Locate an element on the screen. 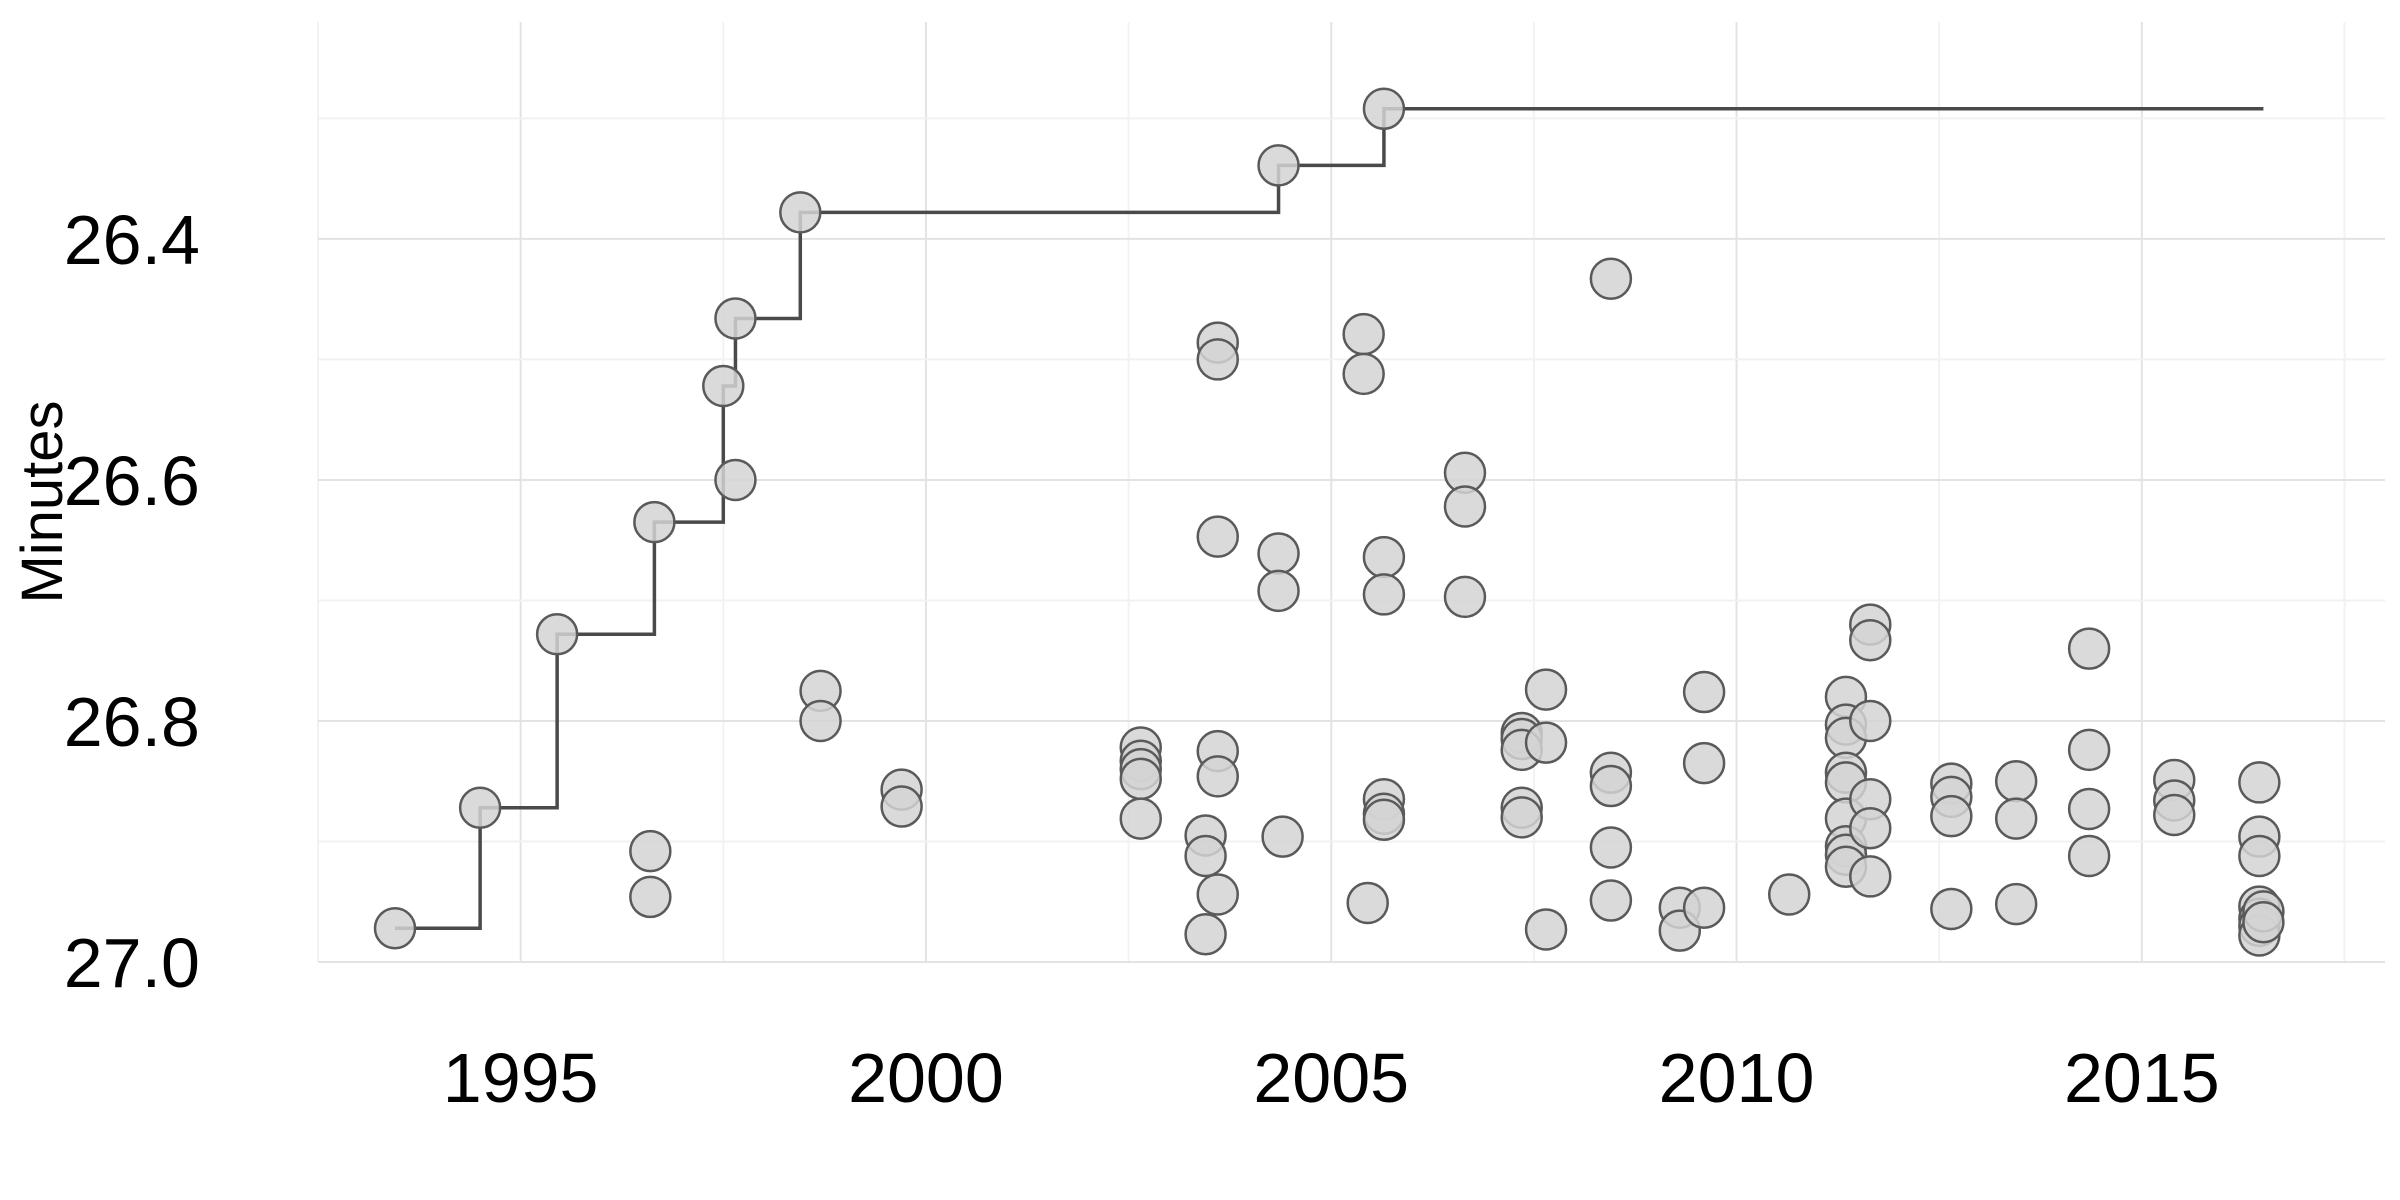  y-tick-label: 26.4 is located at coordinates (132, 240).